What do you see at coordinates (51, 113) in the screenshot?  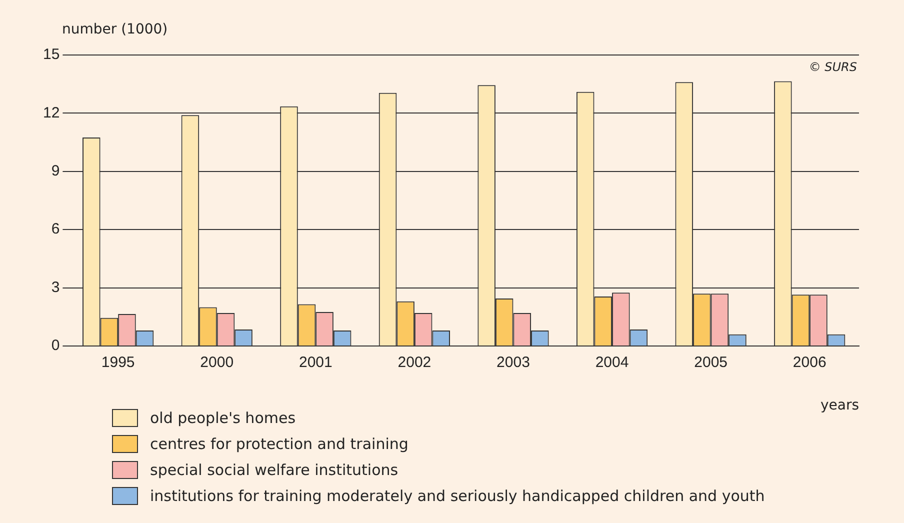 I see `y-tick-label: 12` at bounding box center [51, 113].